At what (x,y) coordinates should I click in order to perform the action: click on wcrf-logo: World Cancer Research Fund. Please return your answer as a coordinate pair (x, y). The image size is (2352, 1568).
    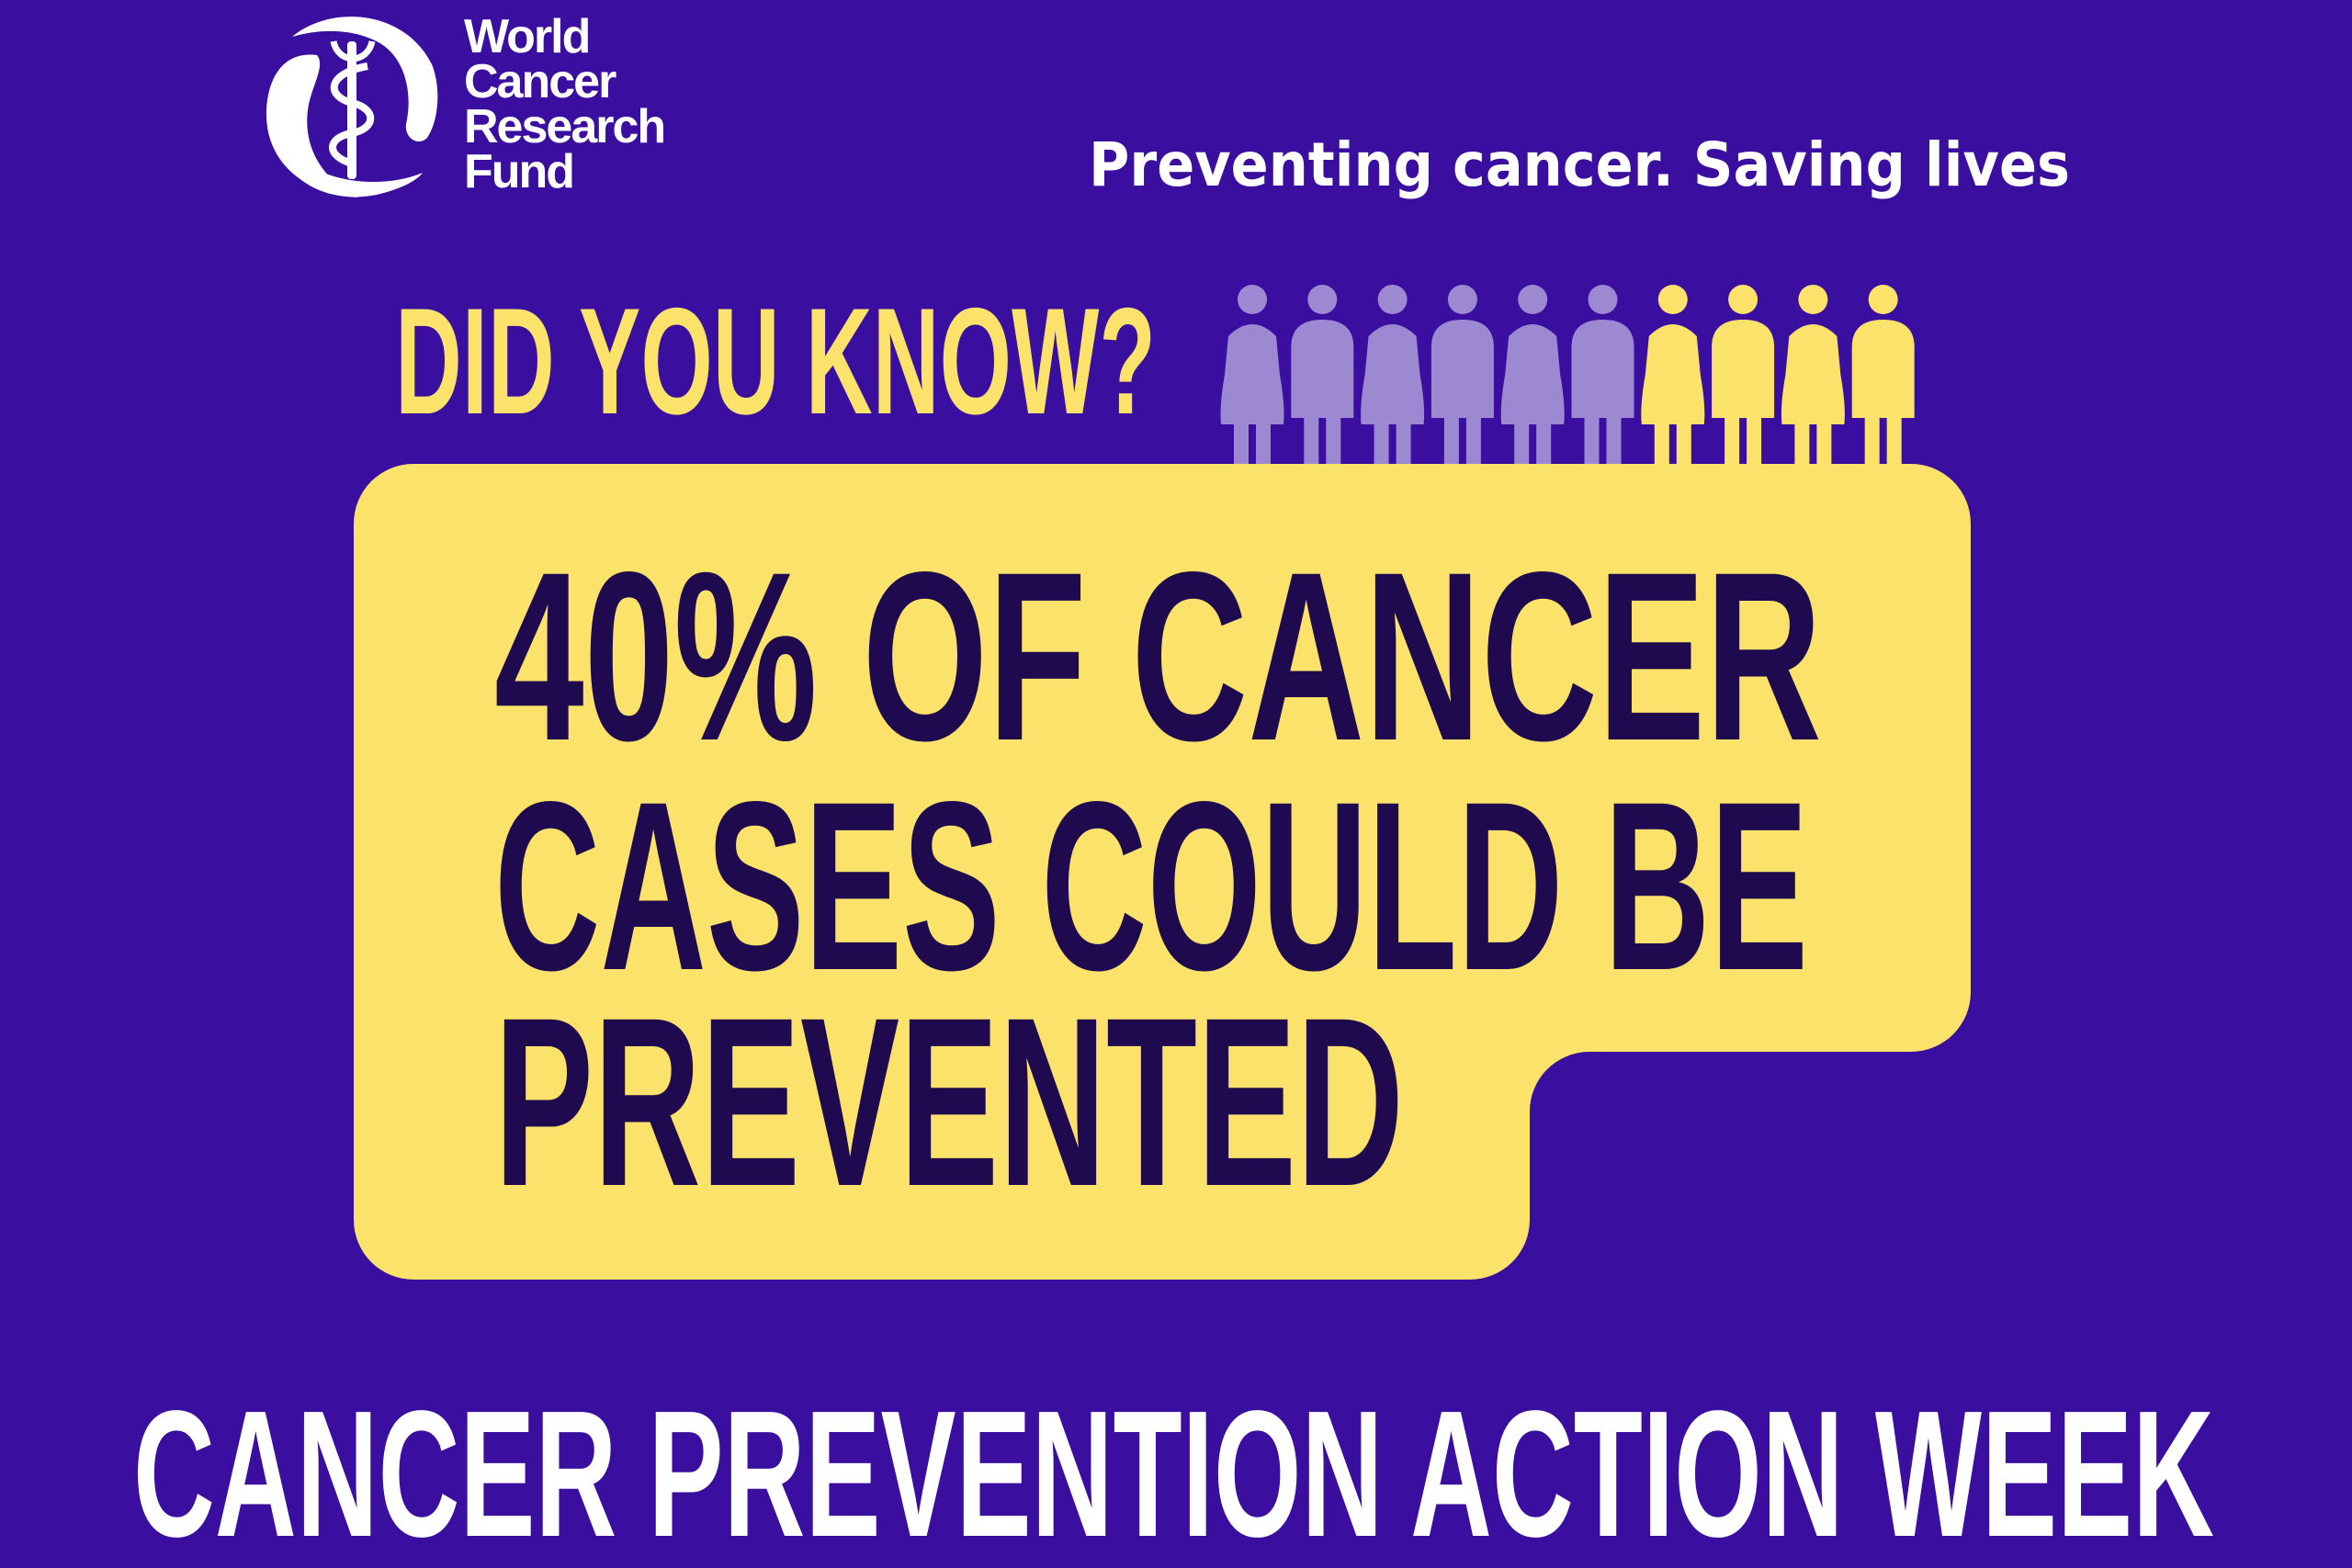
    Looking at the image, I should click on (466, 104).